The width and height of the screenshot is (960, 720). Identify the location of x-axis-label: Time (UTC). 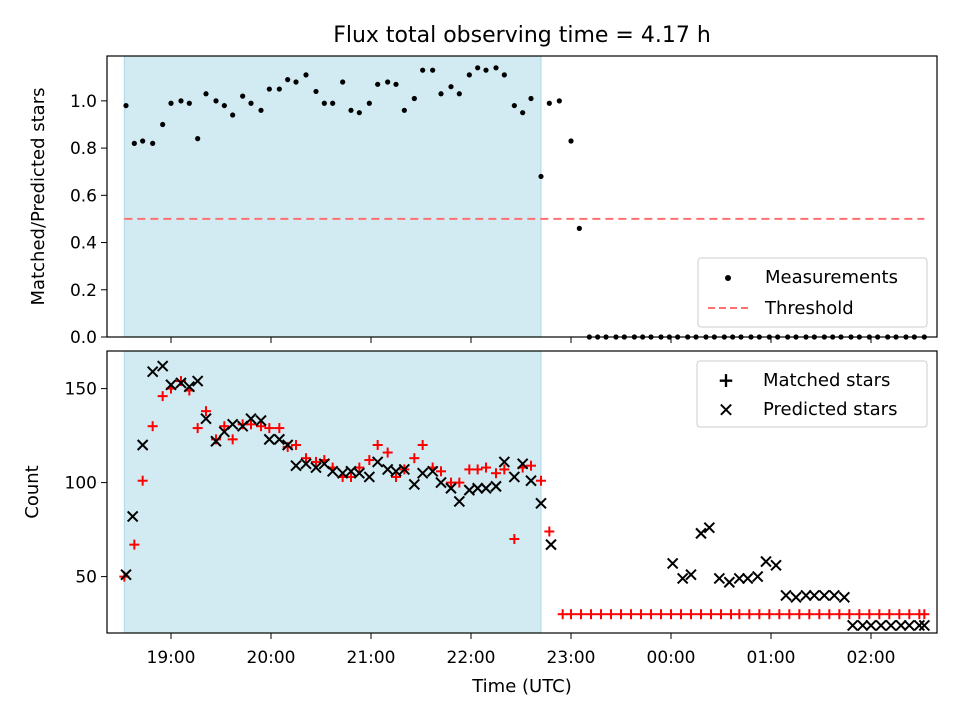
(521, 686).